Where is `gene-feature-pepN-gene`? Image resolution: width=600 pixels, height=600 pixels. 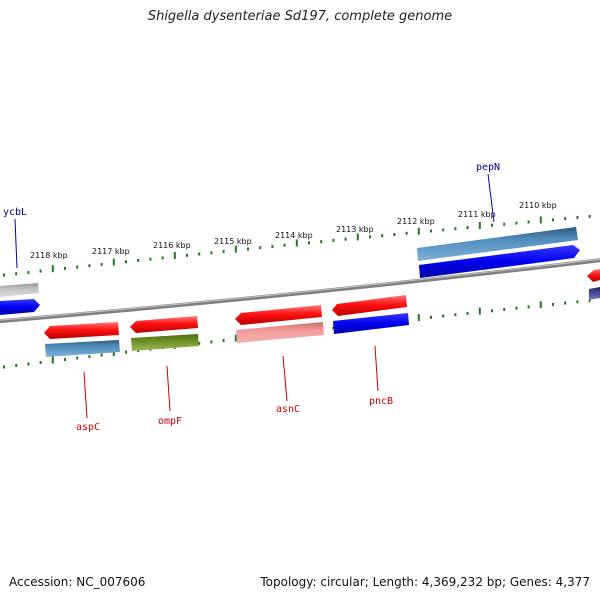 gene-feature-pepN-gene is located at coordinates (499, 261).